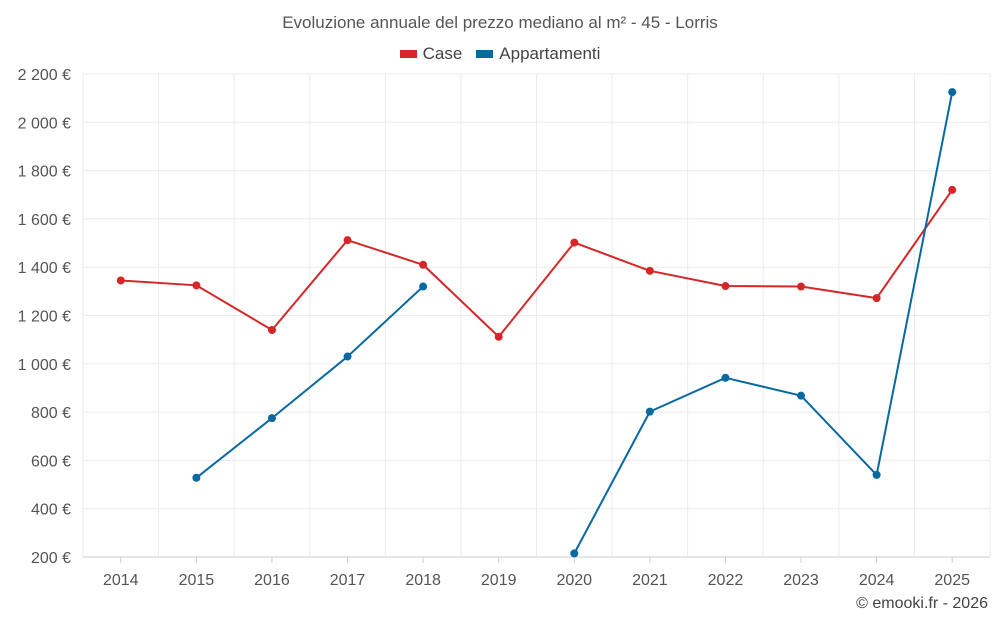  Describe the element at coordinates (309, 382) in the screenshot. I see `series-line-appartamenti` at that location.